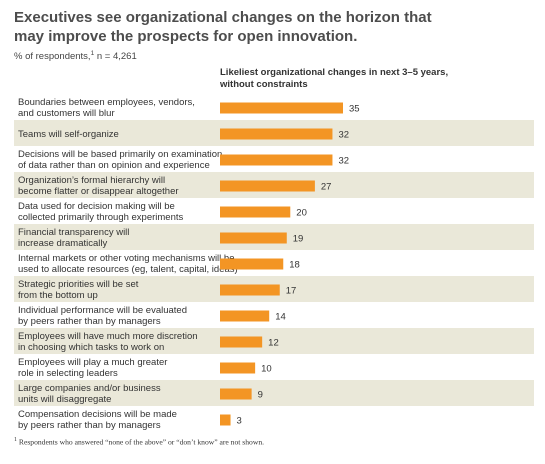  Describe the element at coordinates (326, 187) in the screenshot. I see `value-label: 27` at that location.